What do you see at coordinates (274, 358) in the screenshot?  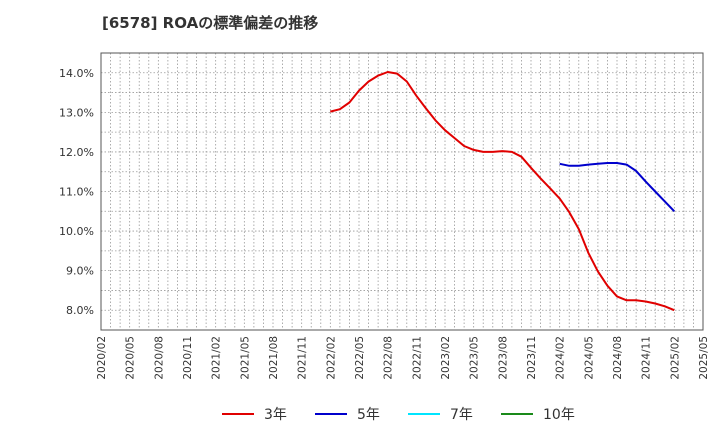 I see `x-tick-label: 2021/08` at bounding box center [274, 358].